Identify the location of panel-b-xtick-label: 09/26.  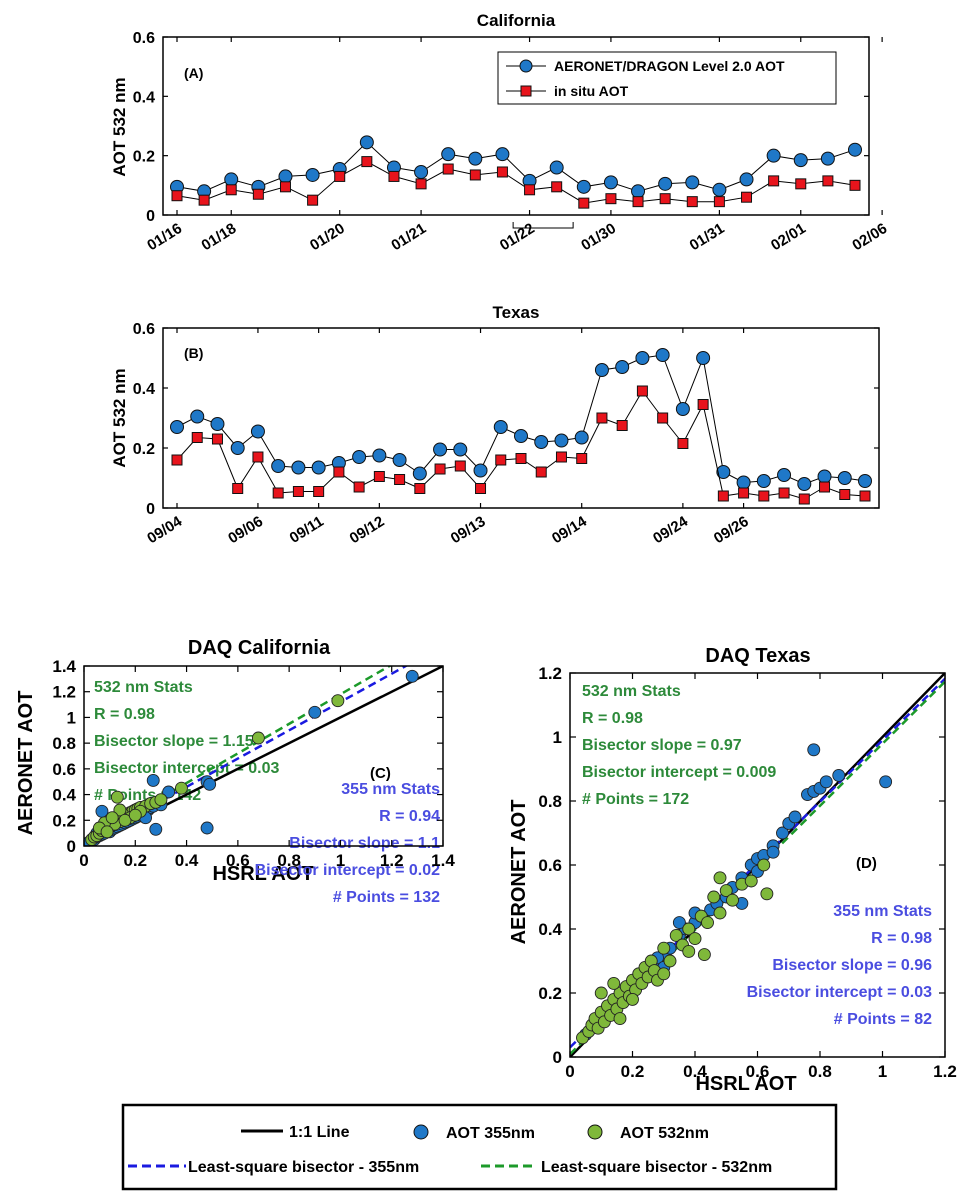
(731, 530).